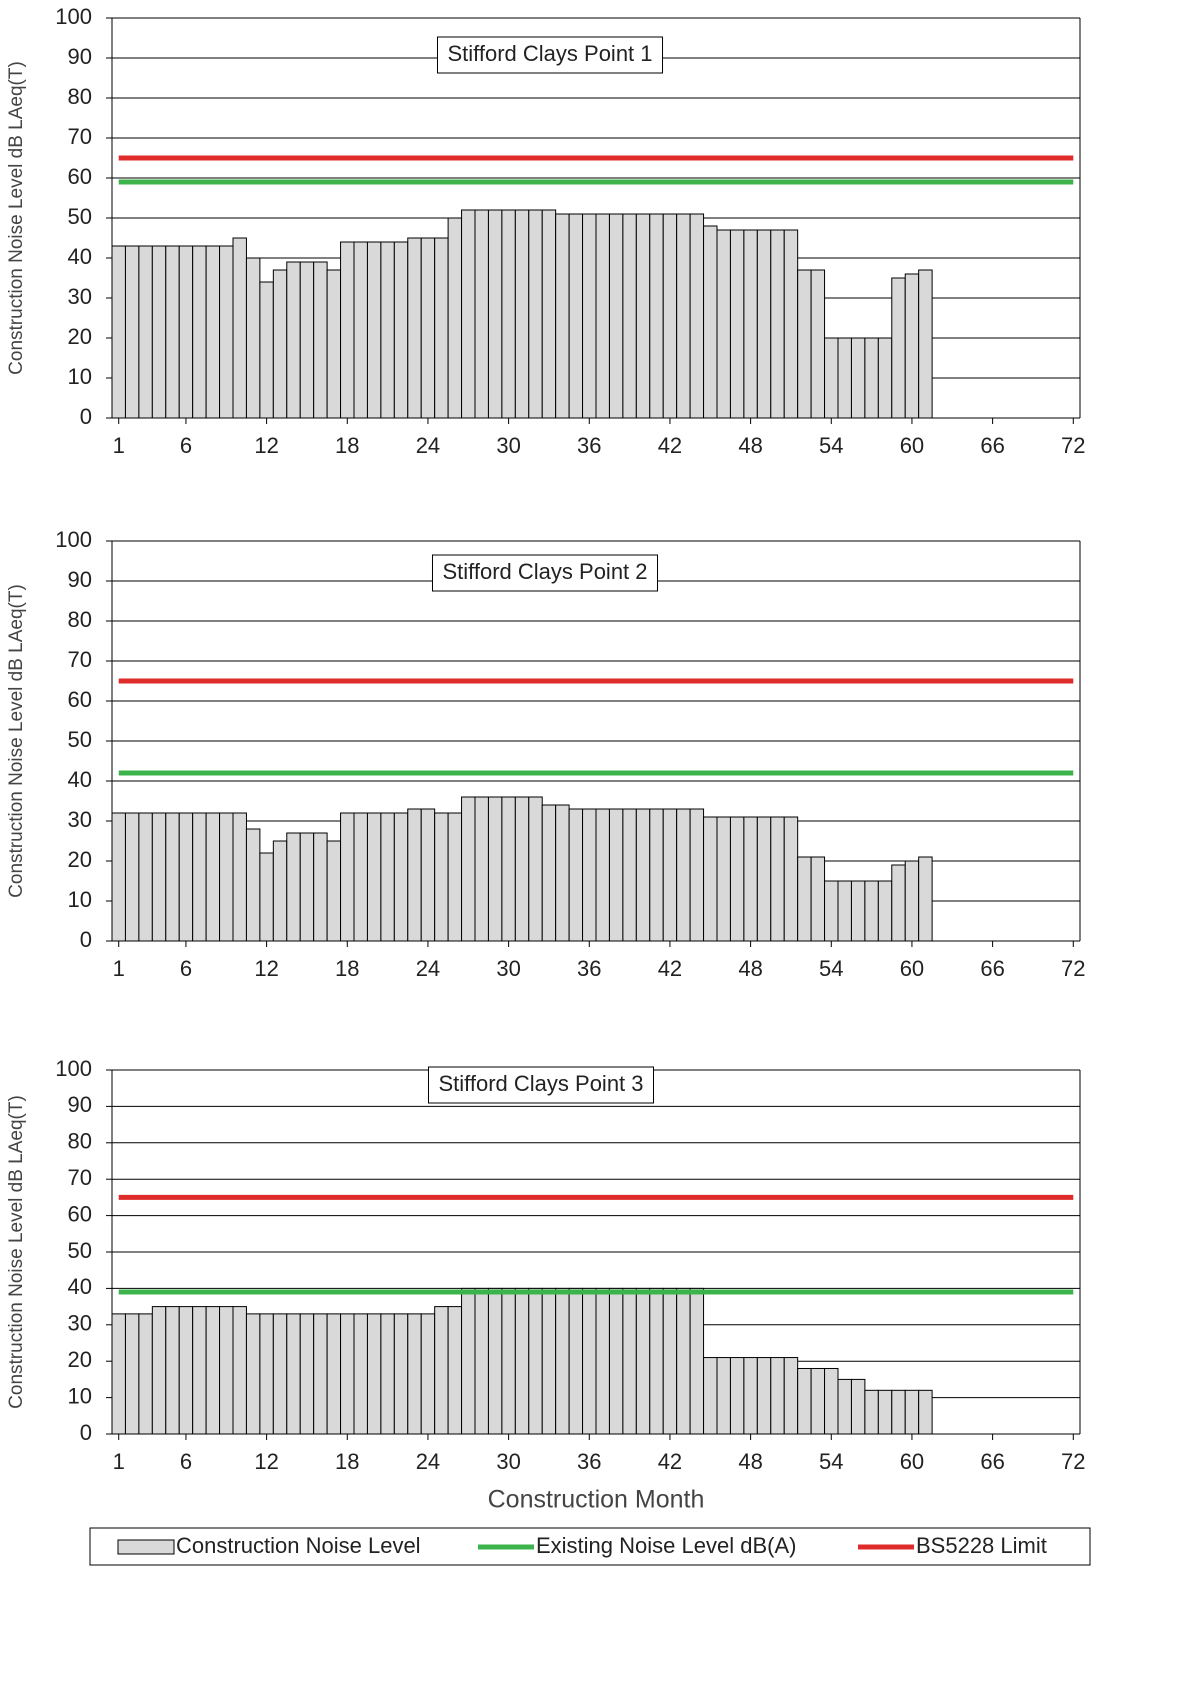 The image size is (1183, 1698). I want to click on y-tick-label: 40, so click(80, 1286).